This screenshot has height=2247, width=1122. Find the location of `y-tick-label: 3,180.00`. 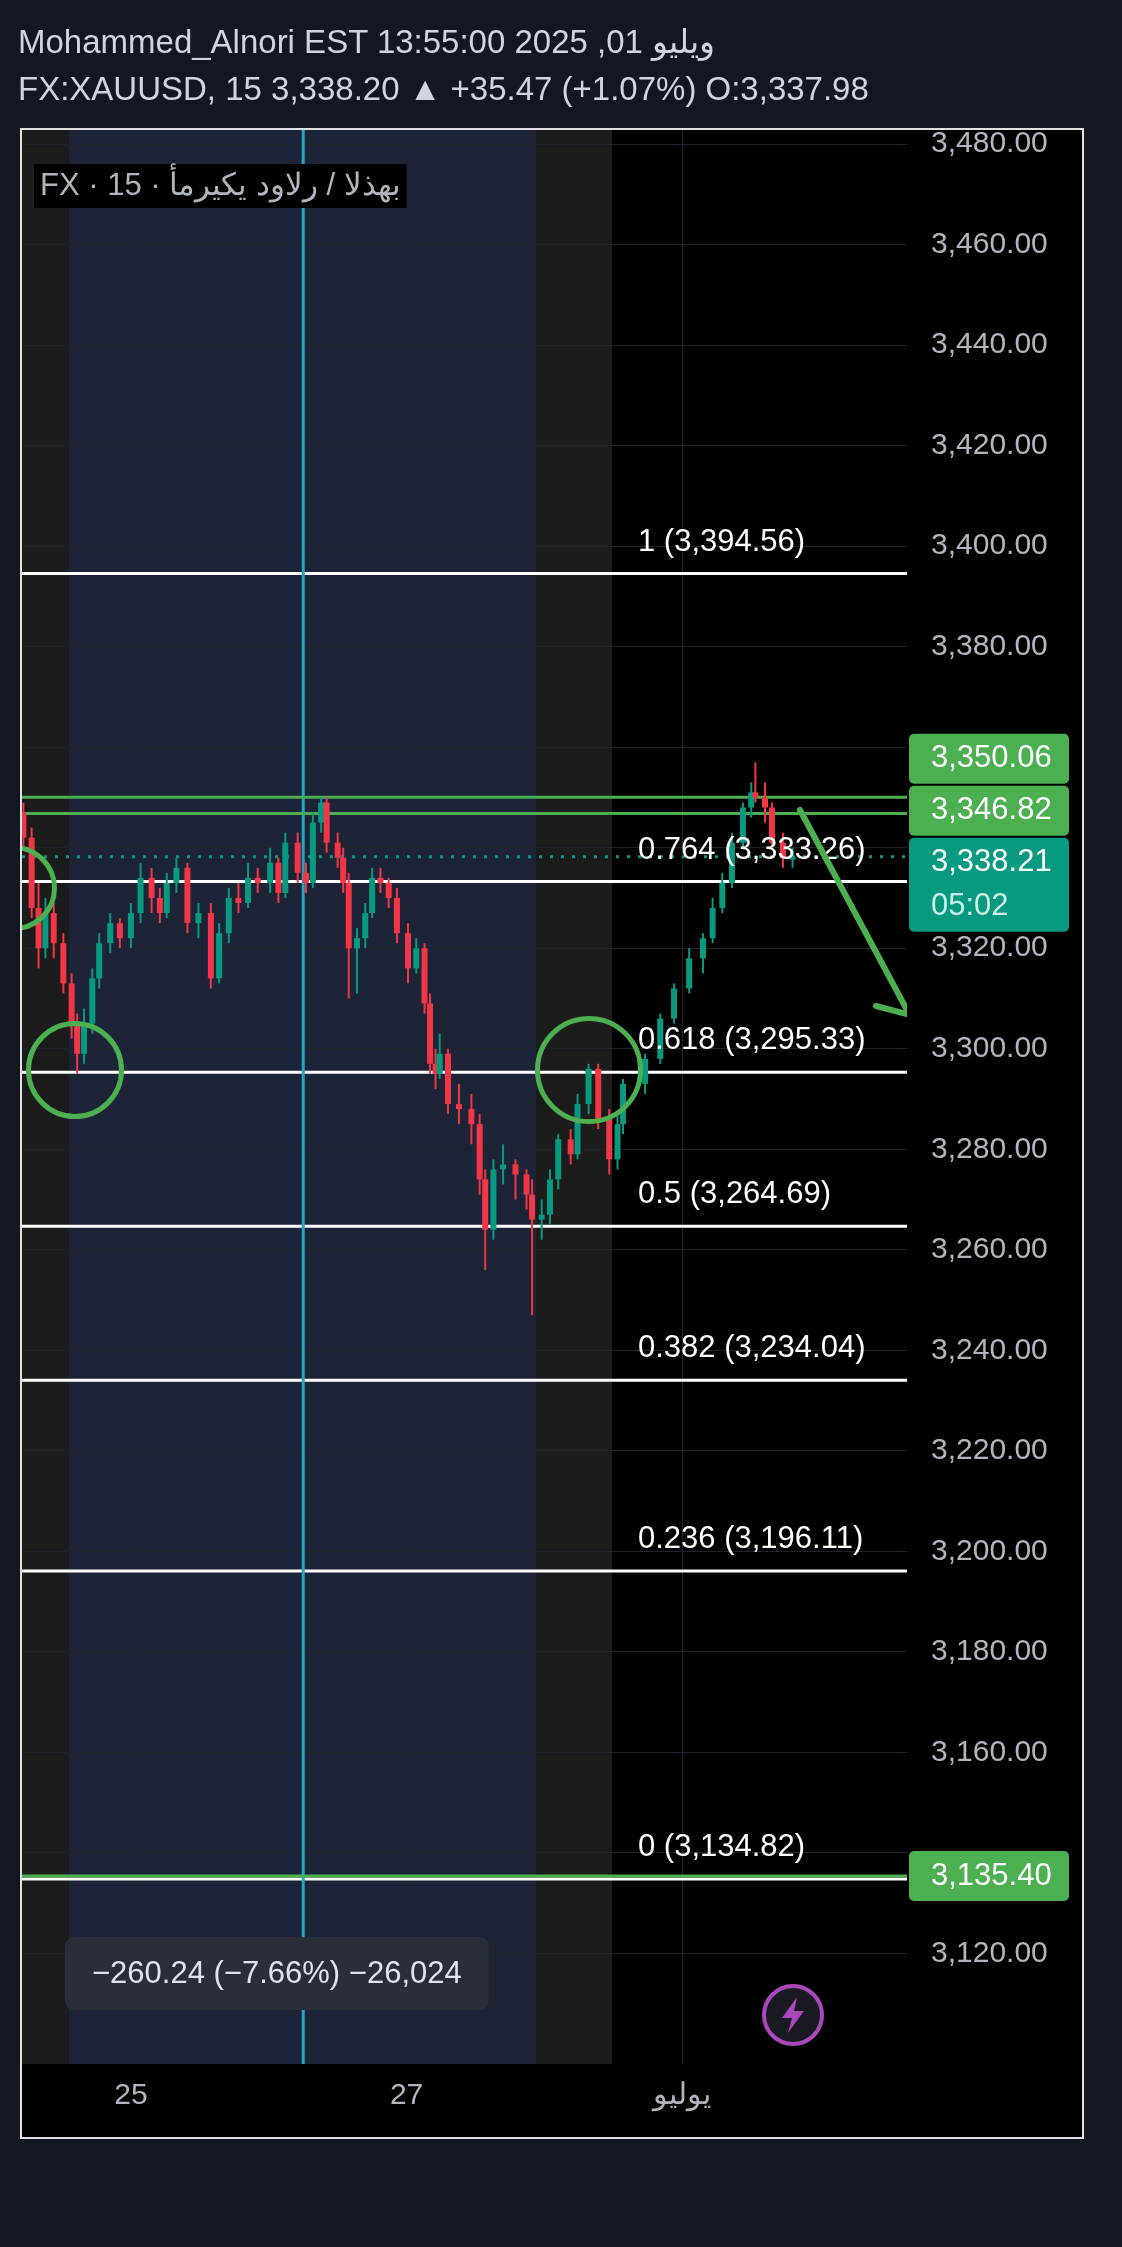

y-tick-label: 3,180.00 is located at coordinates (989, 1650).